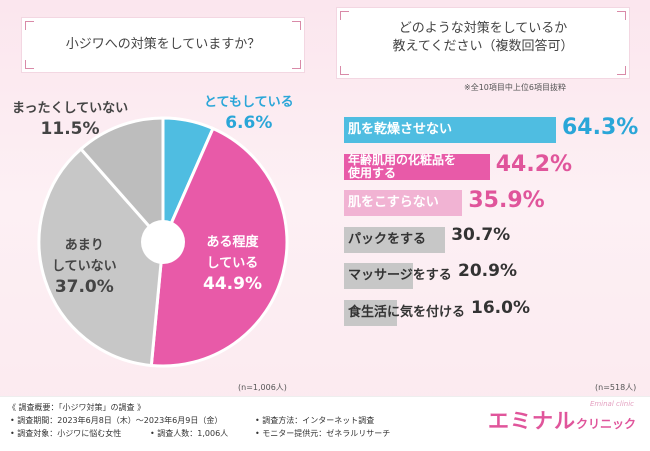 The width and height of the screenshot is (650, 451). I want to click on bar-row: マッサージをする 20.9%, so click(494, 275).